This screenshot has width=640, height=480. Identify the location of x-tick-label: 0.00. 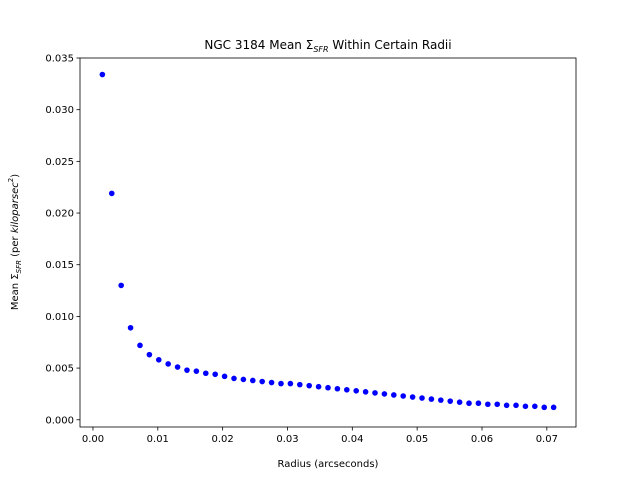
(93, 439).